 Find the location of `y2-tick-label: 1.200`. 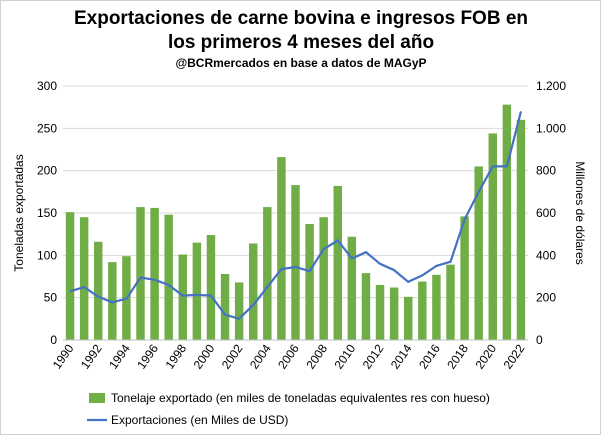

y2-tick-label: 1.200 is located at coordinates (551, 86).